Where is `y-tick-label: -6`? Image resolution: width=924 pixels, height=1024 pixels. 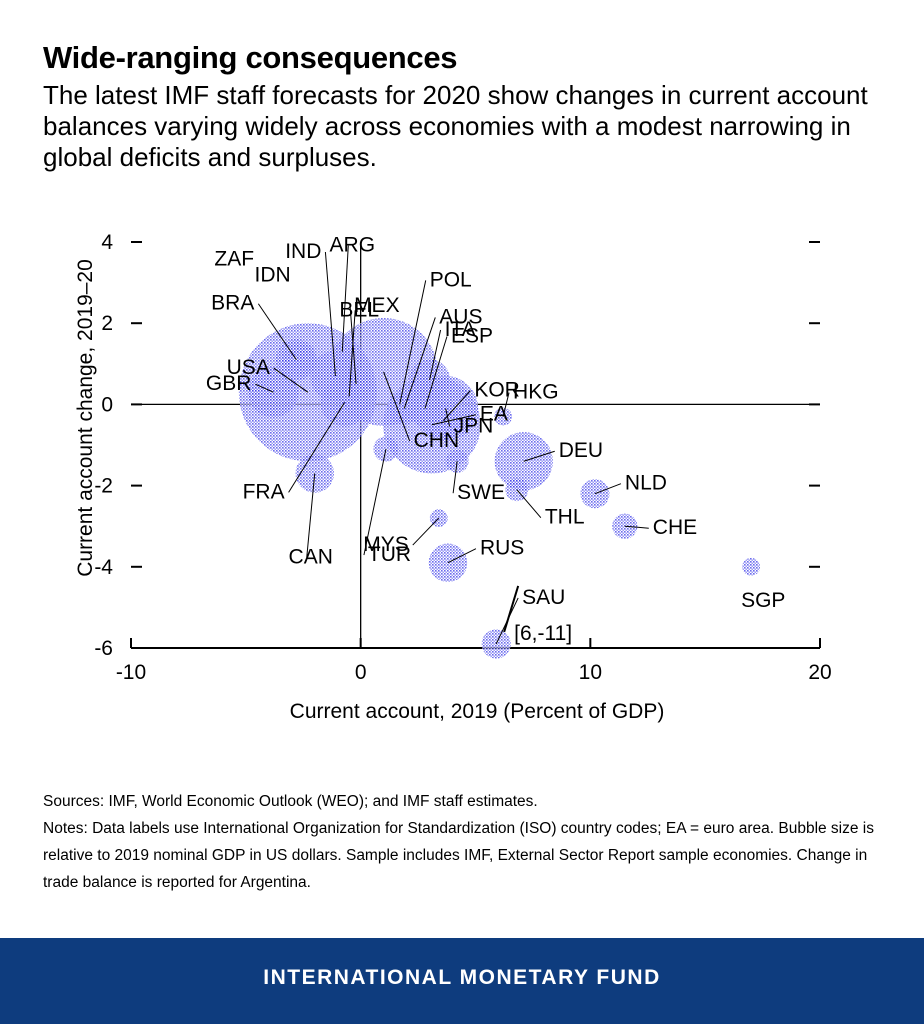 y-tick-label: -6 is located at coordinates (103, 648).